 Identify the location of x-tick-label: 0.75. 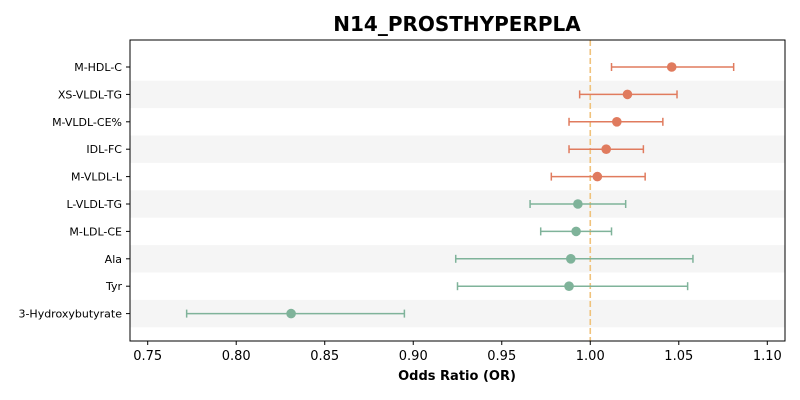
(147, 356).